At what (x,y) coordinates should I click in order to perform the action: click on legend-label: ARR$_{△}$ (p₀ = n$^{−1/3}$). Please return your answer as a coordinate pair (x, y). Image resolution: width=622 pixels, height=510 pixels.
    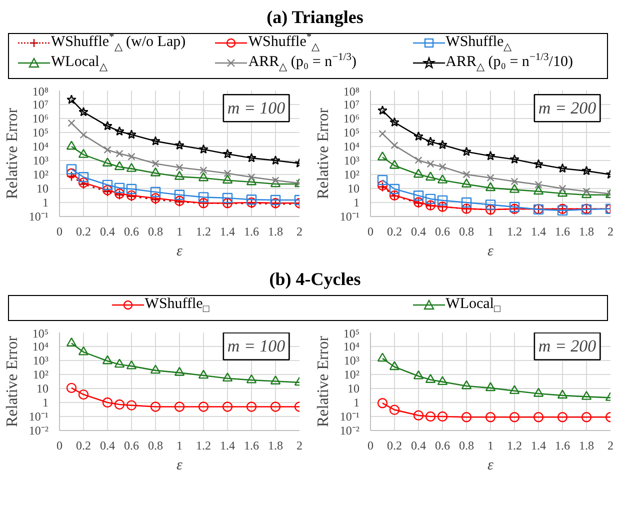
    Looking at the image, I should click on (302, 62).